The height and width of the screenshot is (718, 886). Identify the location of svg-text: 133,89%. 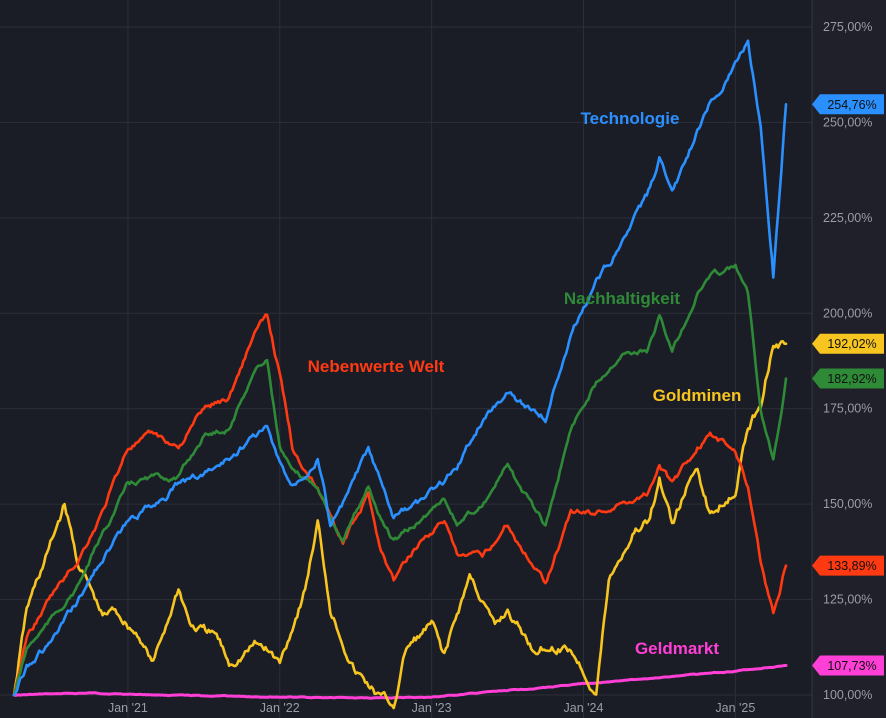
(851, 566).